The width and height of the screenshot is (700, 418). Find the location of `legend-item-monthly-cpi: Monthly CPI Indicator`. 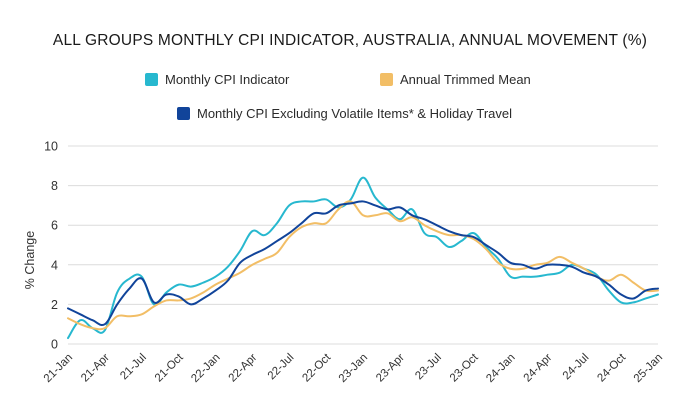

legend-item-monthly-cpi: Monthly CPI Indicator is located at coordinates (217, 79).